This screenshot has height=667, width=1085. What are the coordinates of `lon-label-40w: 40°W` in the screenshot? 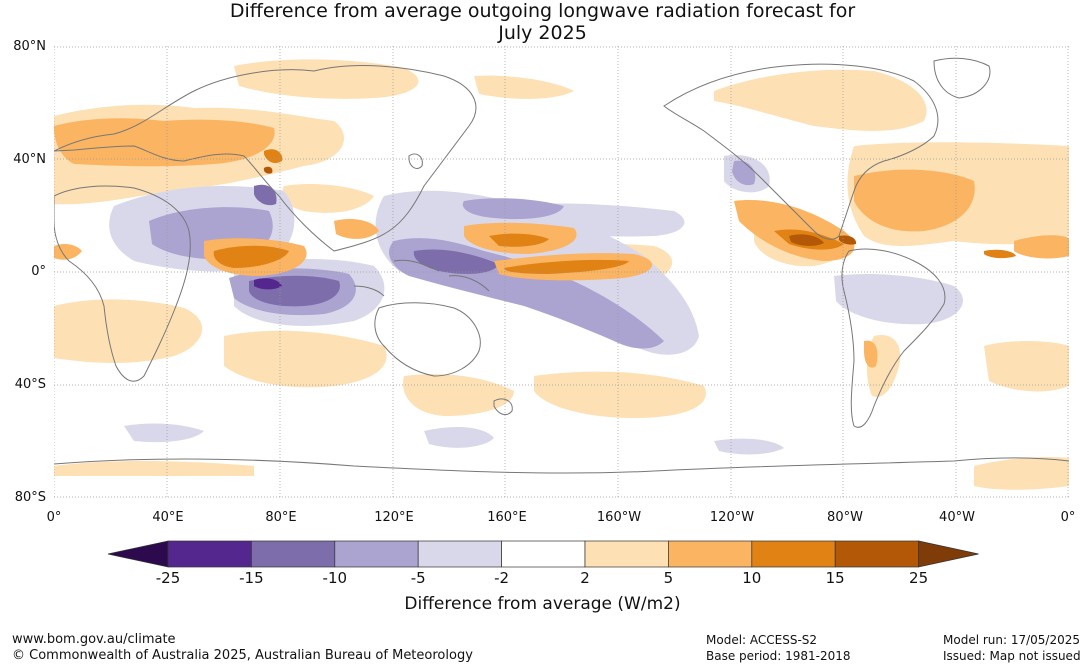 It's located at (957, 517).